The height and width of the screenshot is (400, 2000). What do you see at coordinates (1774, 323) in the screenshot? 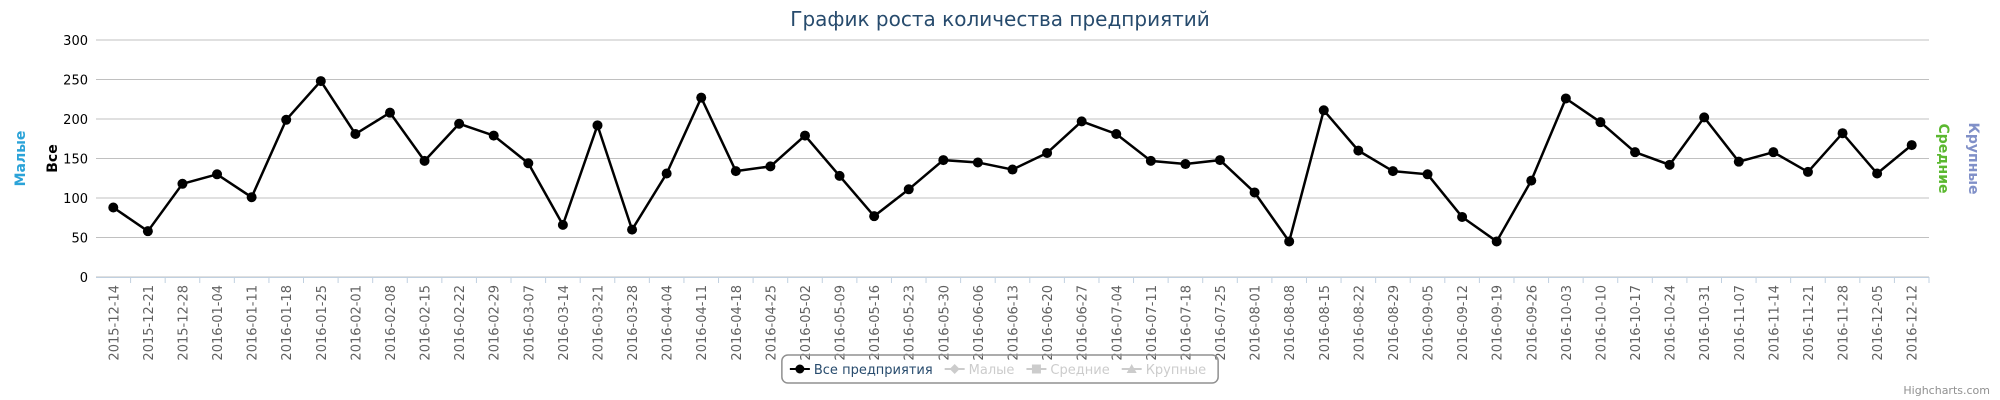
I see `x-tick-label: 2016-11-14` at bounding box center [1774, 323].